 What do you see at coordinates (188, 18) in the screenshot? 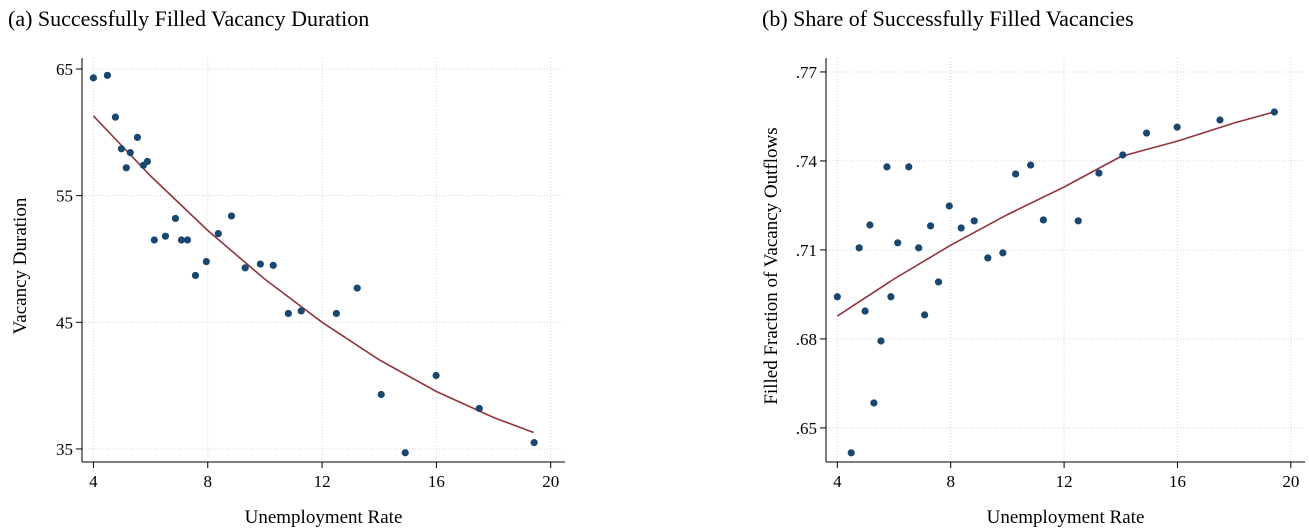
I see `chart-title: (a) Successfully Filled Vacancy Duration` at bounding box center [188, 18].